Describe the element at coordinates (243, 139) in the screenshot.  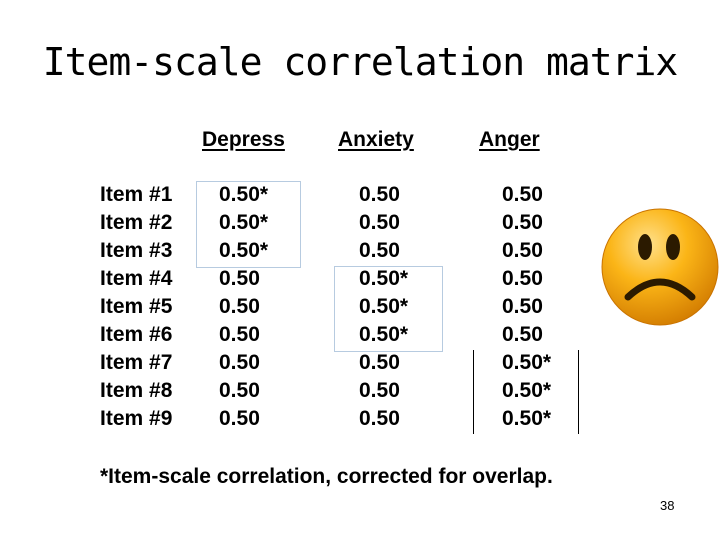
I see `column-header-depress: Depress` at that location.